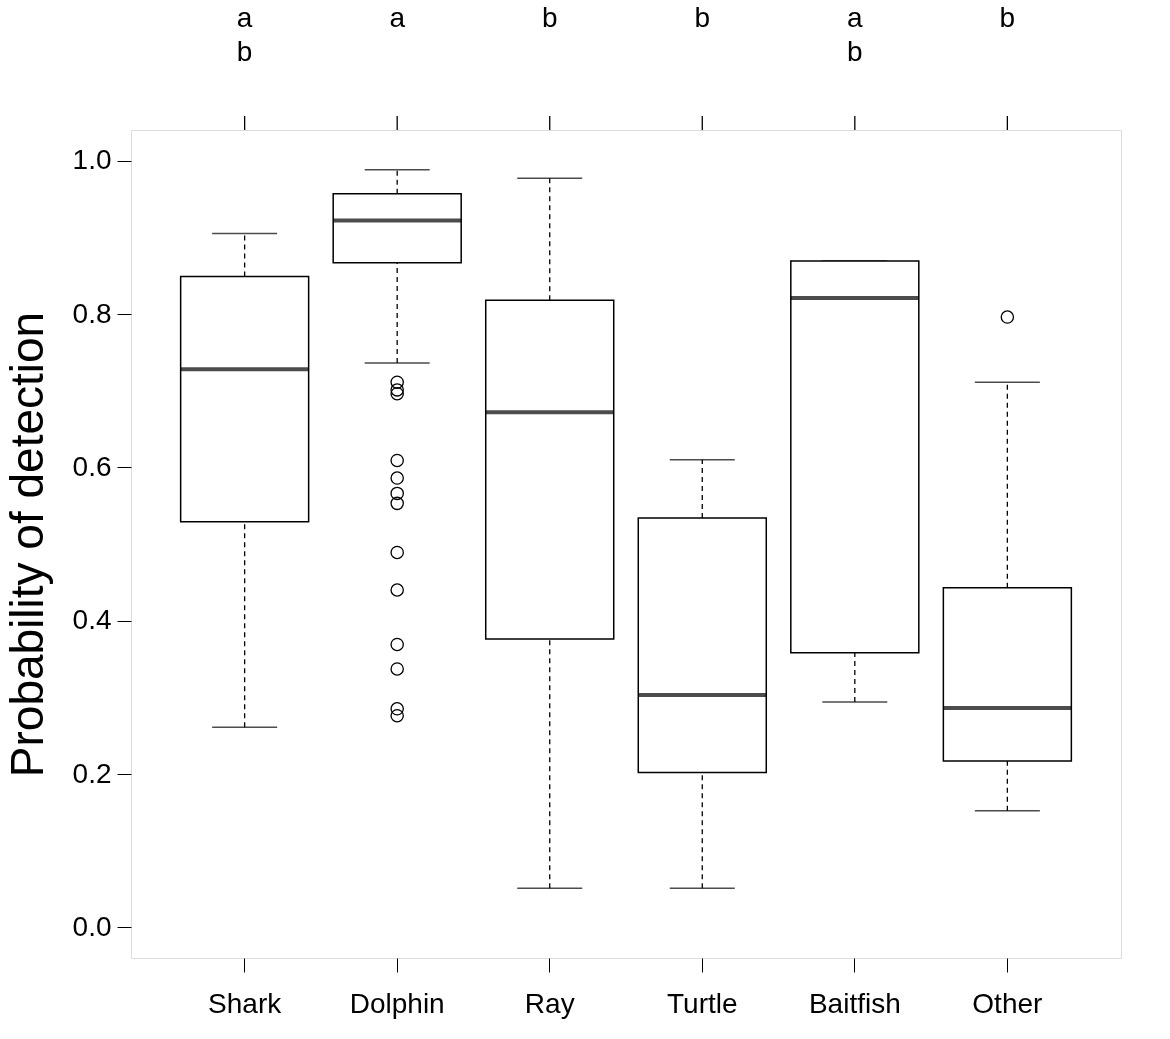 Image resolution: width=1170 pixels, height=1039 pixels. I want to click on y-tick-label: 0.0, so click(92, 926).